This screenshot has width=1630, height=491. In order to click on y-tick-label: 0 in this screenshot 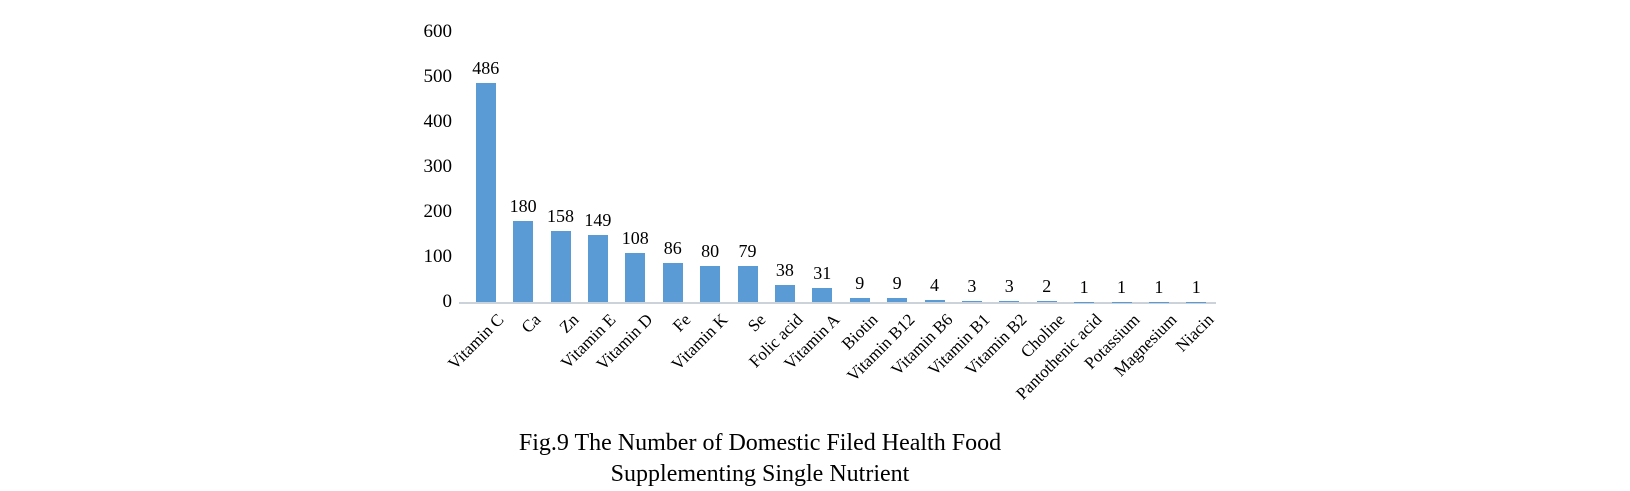, I will do `click(447, 301)`.